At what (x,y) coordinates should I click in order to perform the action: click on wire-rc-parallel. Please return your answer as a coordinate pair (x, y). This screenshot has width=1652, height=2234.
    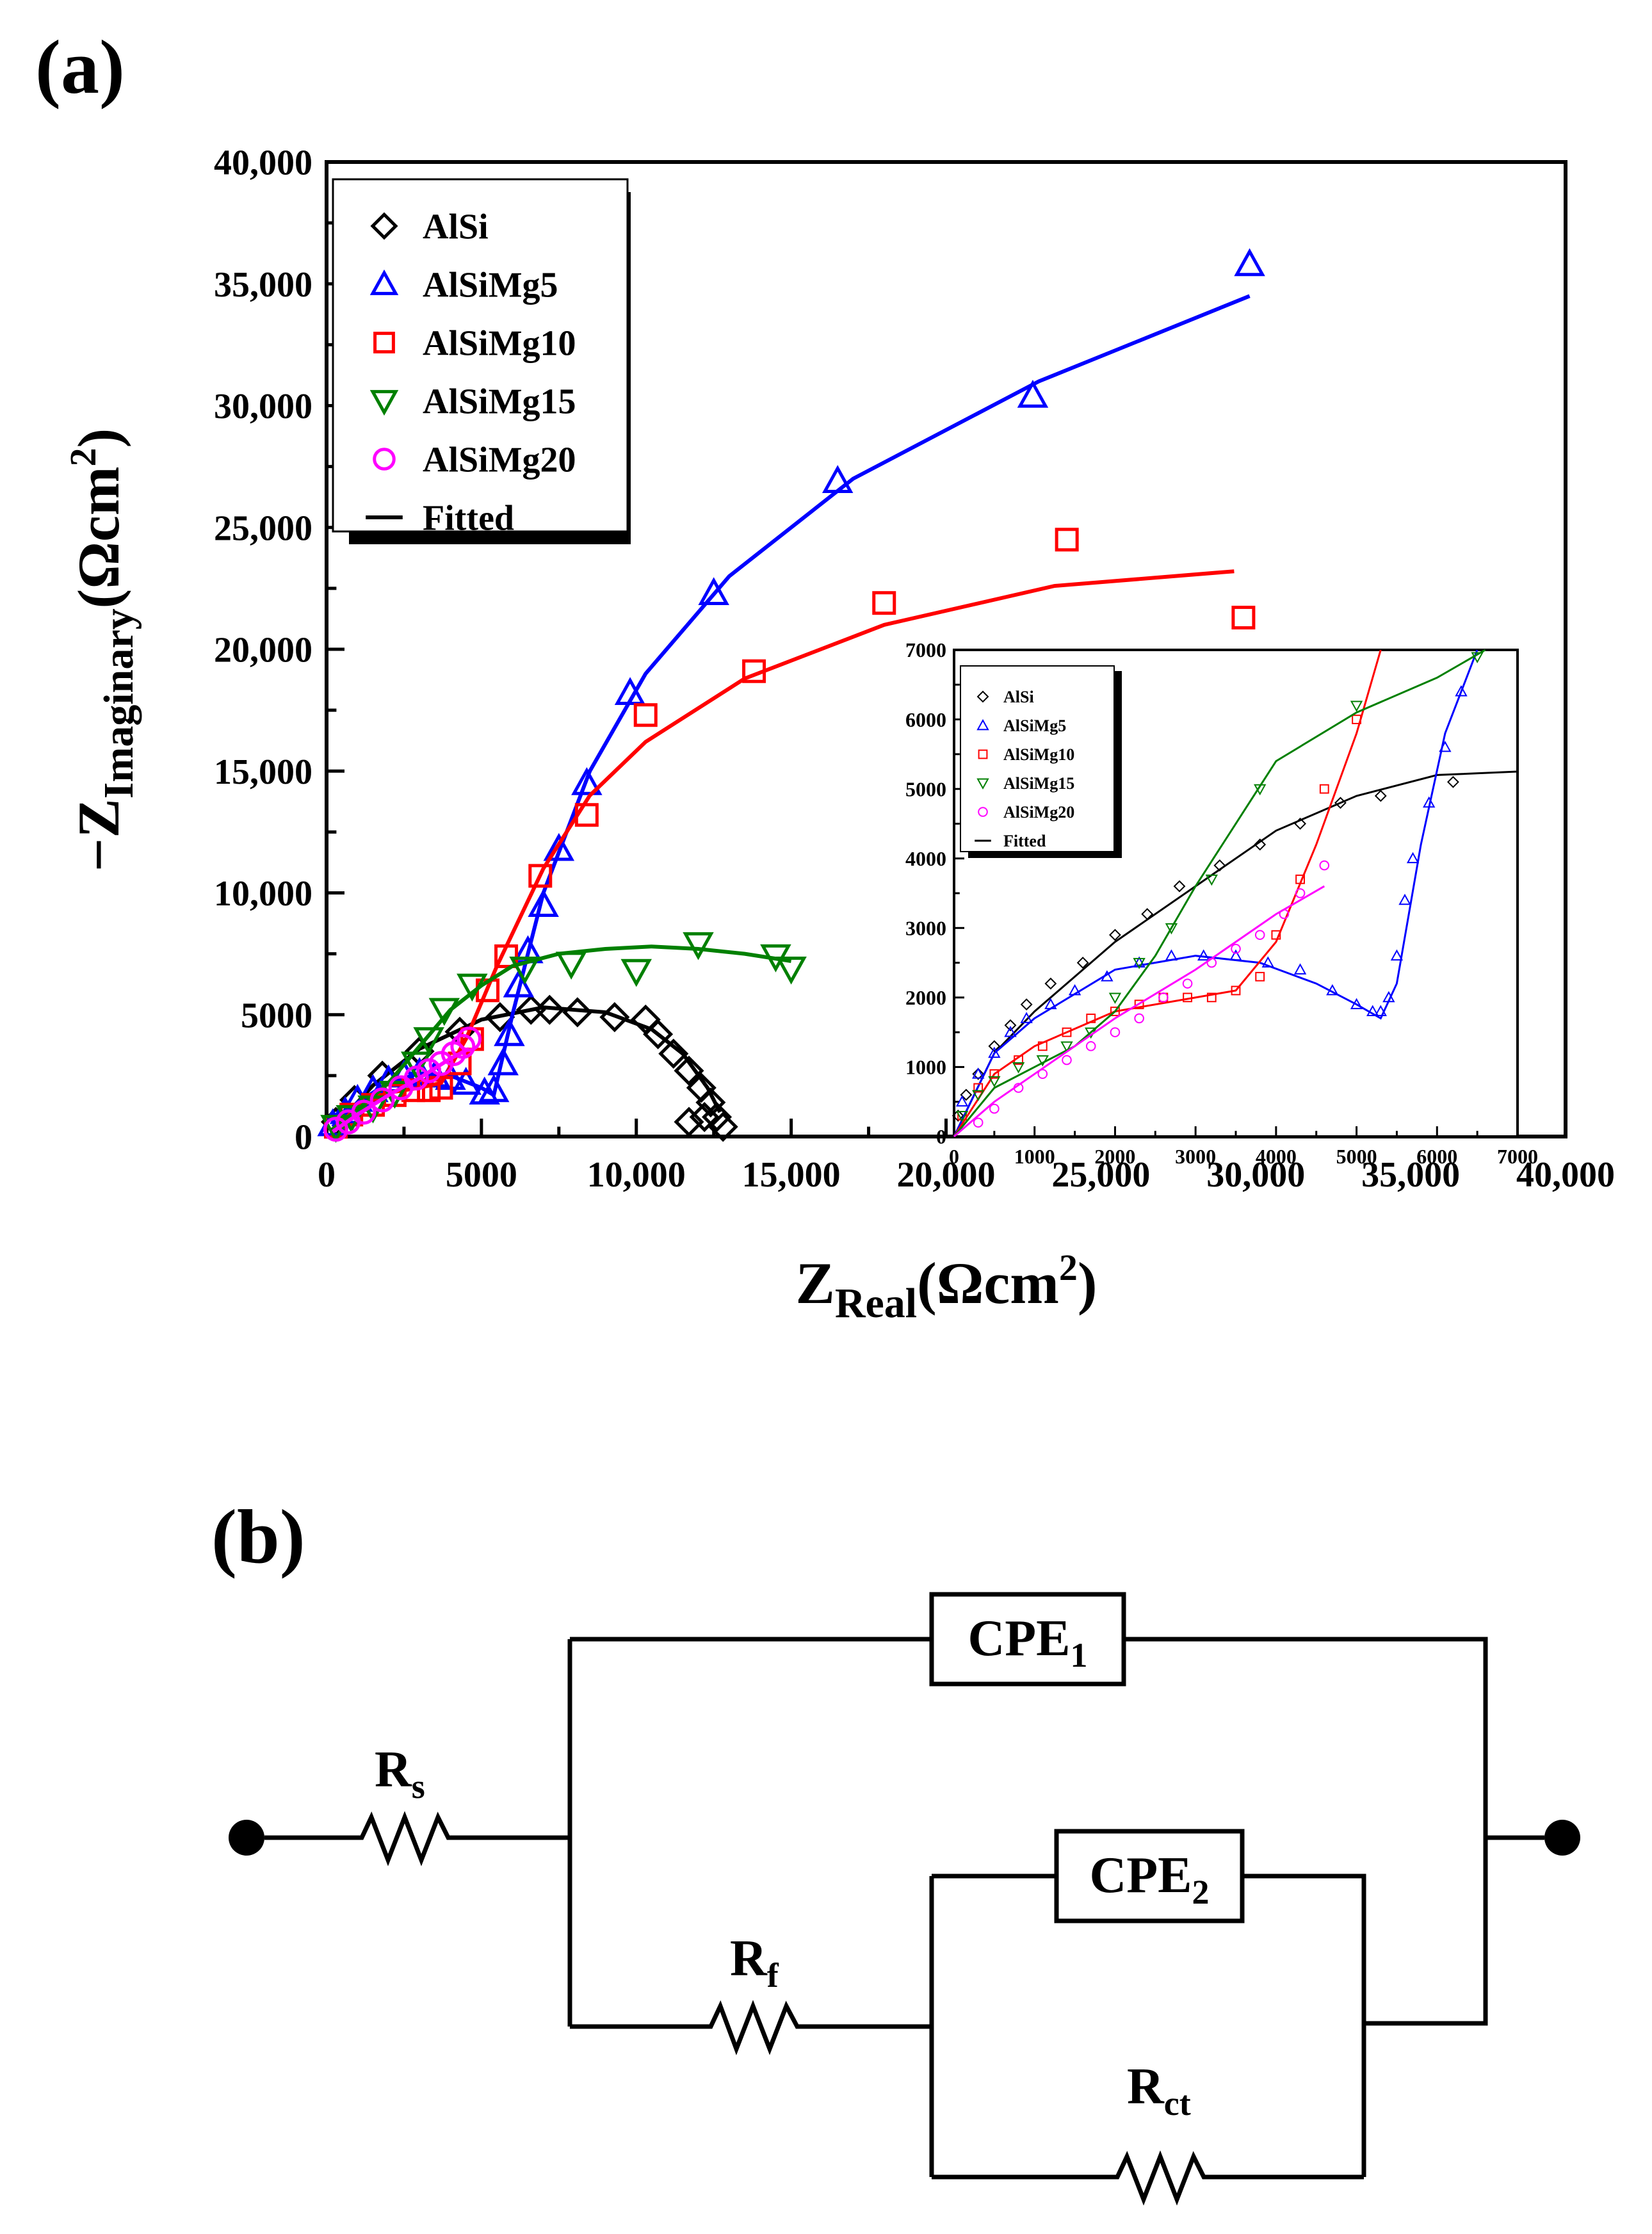
    Looking at the image, I should click on (1148, 2025).